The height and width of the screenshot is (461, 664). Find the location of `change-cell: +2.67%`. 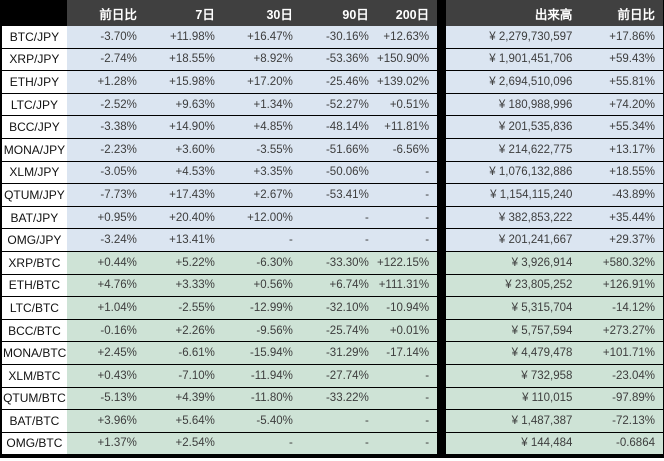

change-cell: +2.67% is located at coordinates (261, 195).